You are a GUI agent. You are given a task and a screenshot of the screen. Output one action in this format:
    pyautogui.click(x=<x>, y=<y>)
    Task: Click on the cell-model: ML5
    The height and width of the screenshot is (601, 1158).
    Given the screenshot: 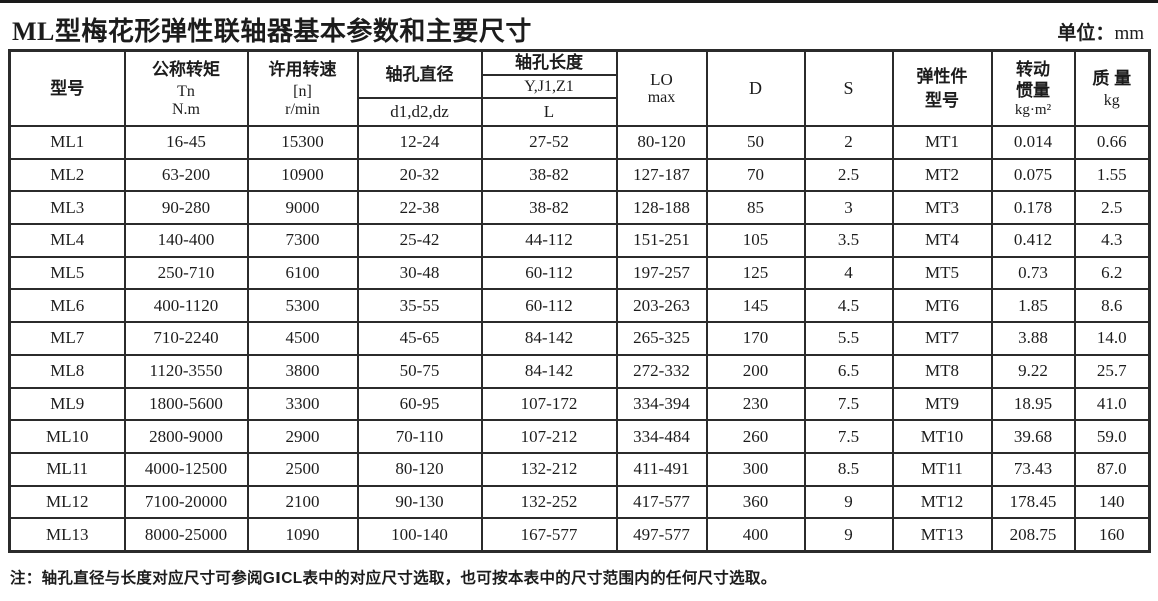 What is the action you would take?
    pyautogui.click(x=67, y=273)
    